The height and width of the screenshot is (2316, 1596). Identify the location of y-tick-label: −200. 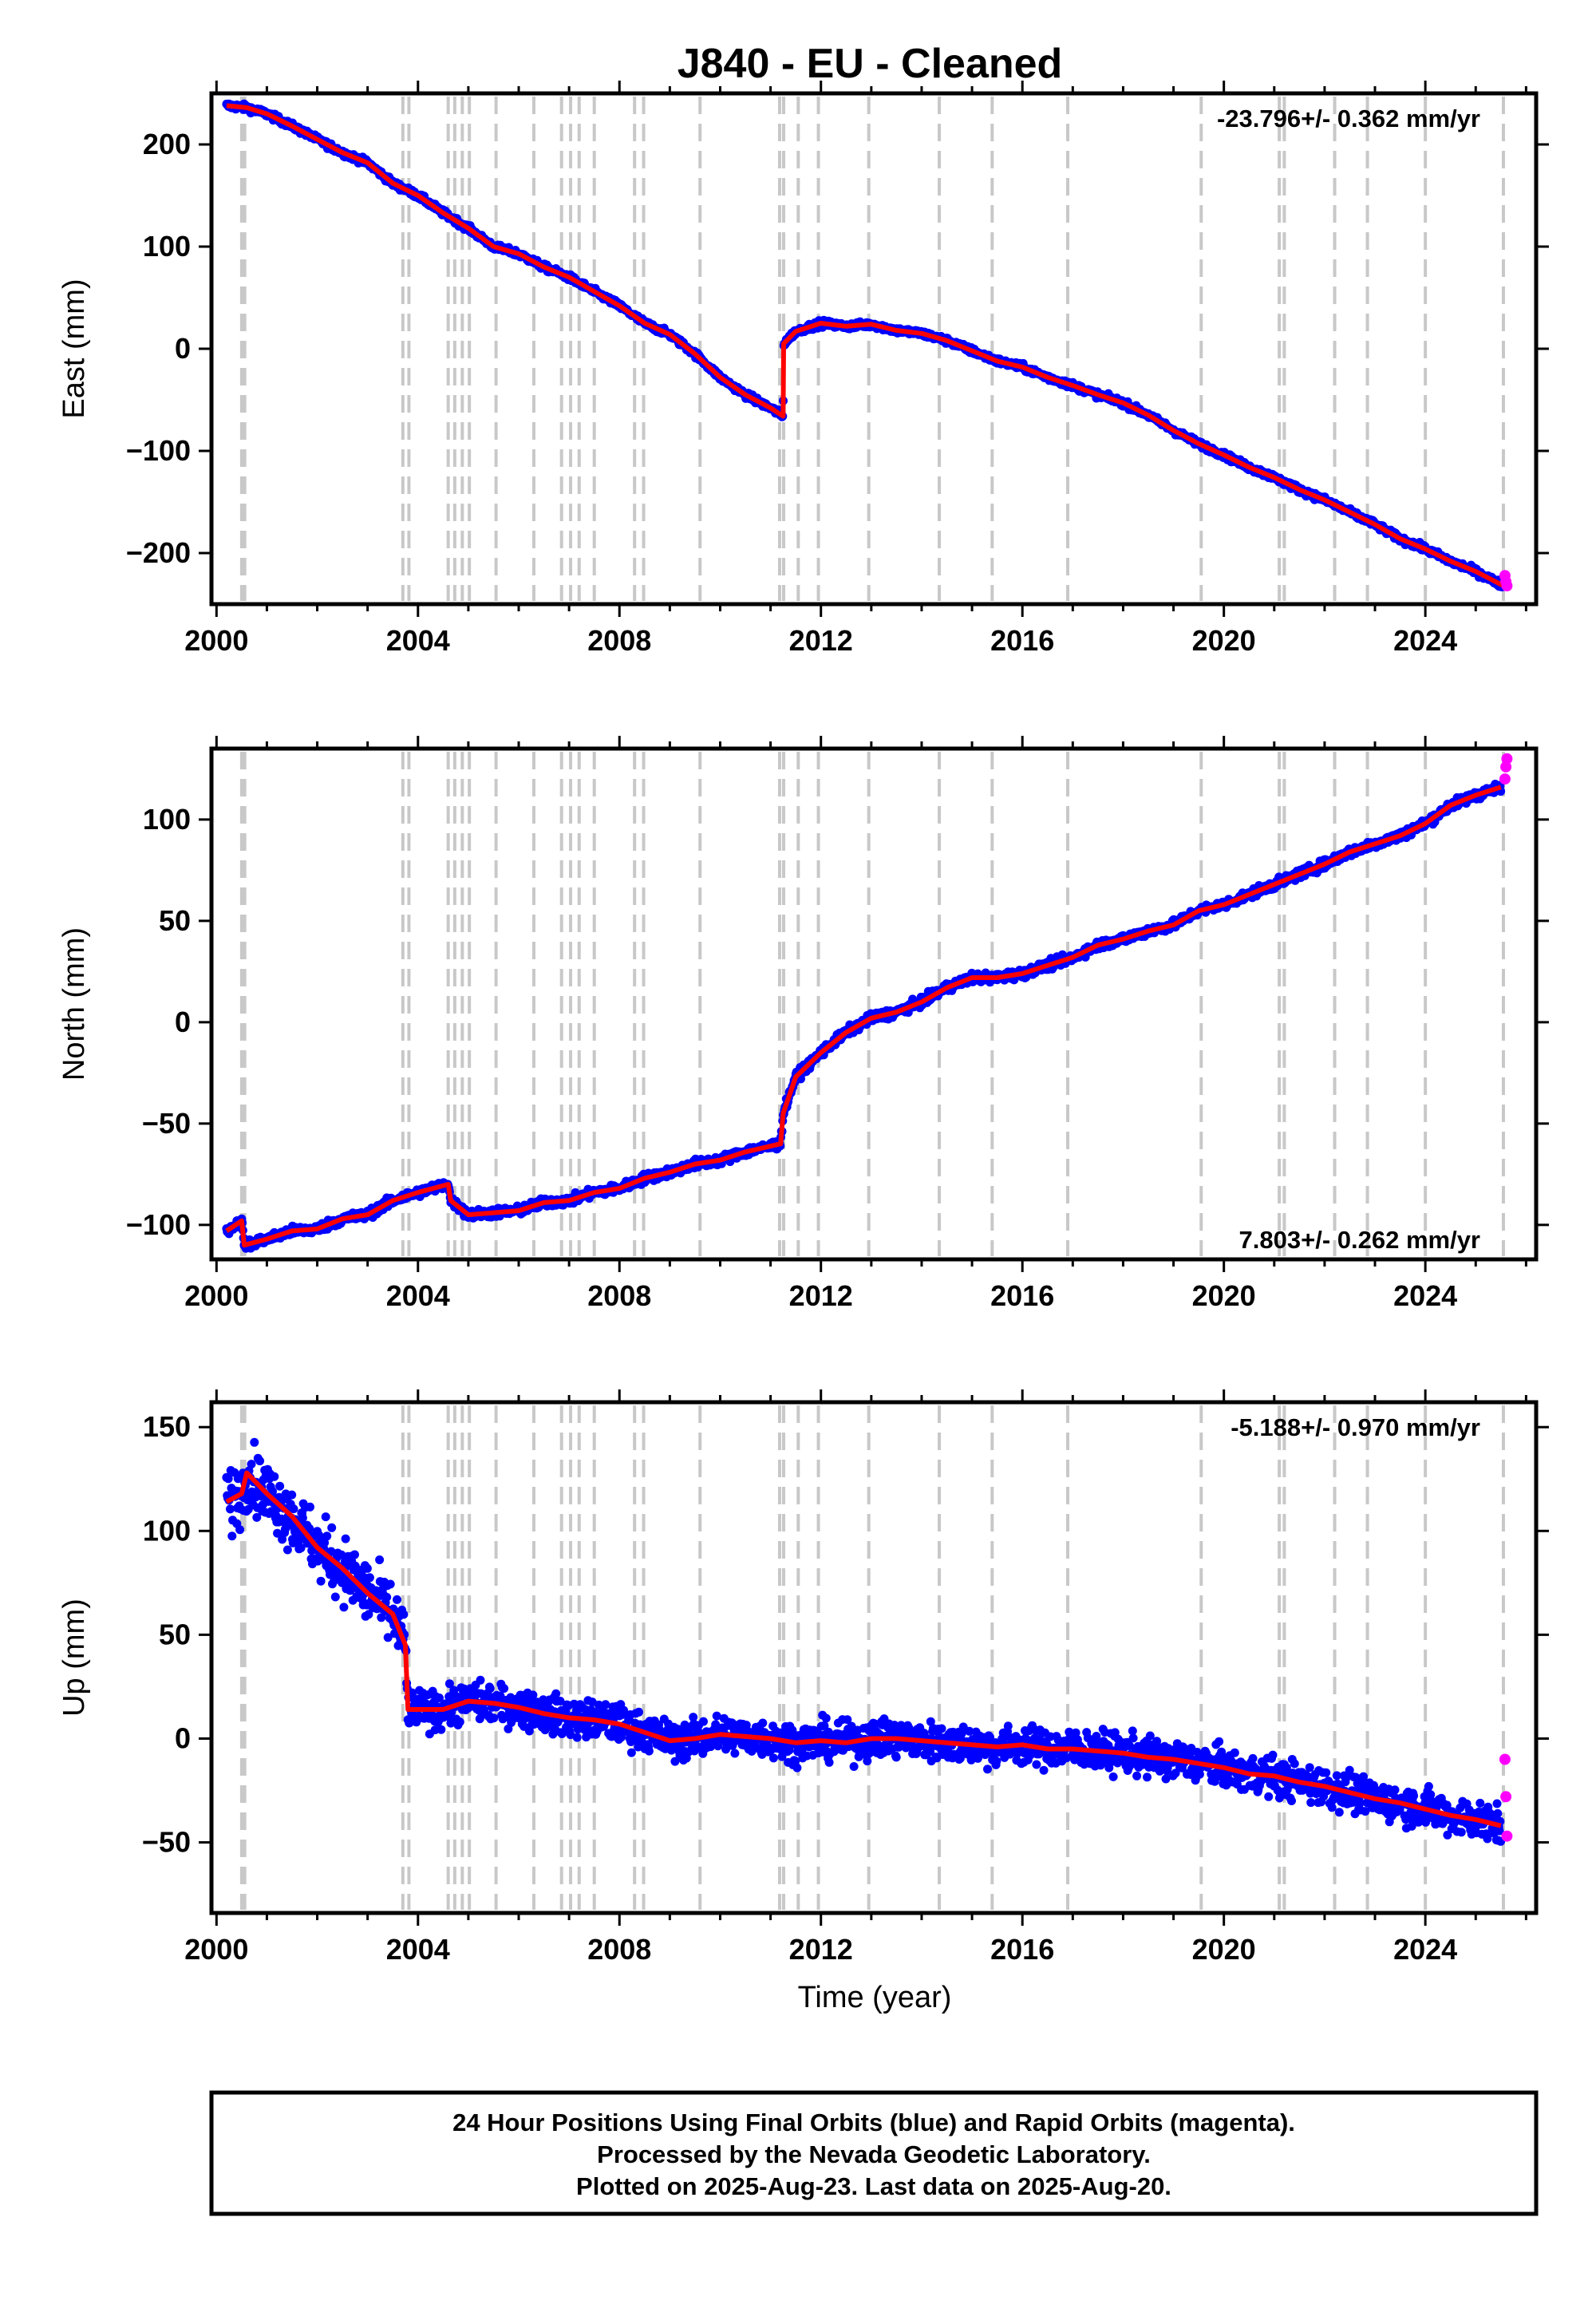
(158, 552).